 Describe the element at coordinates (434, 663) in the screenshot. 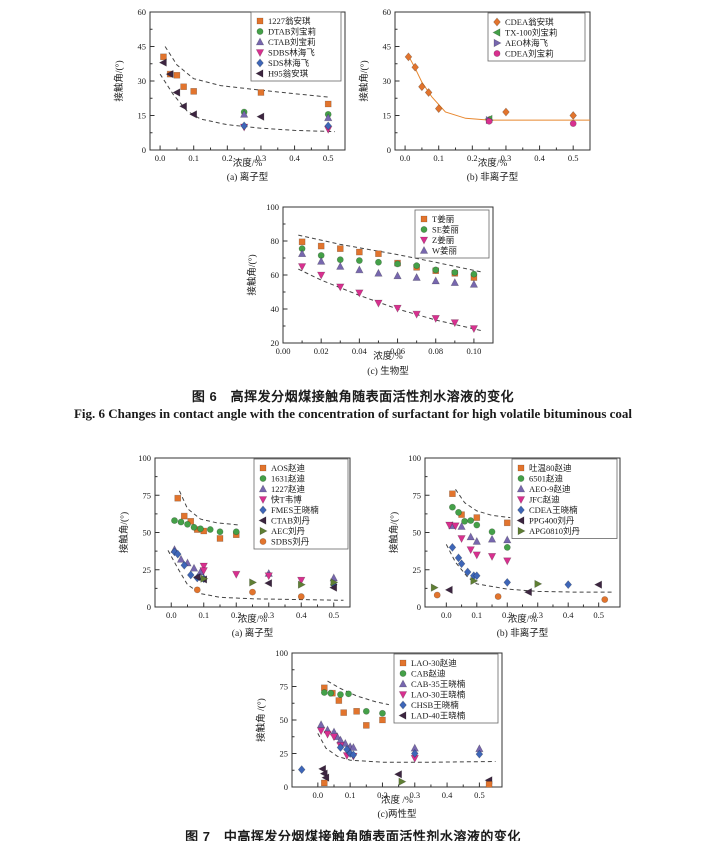

I see `legend-label: LAO-30赵迪` at that location.